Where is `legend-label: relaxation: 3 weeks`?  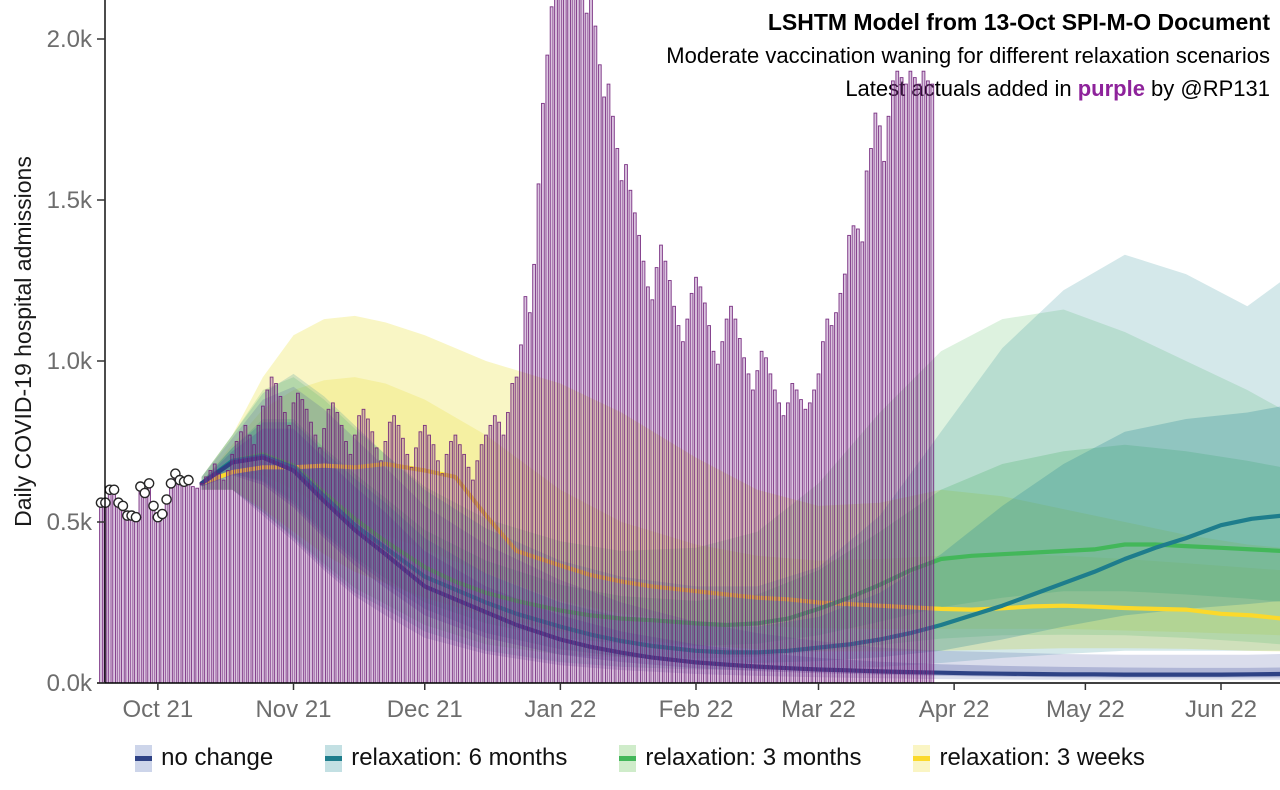
legend-label: relaxation: 3 weeks is located at coordinates (1042, 757).